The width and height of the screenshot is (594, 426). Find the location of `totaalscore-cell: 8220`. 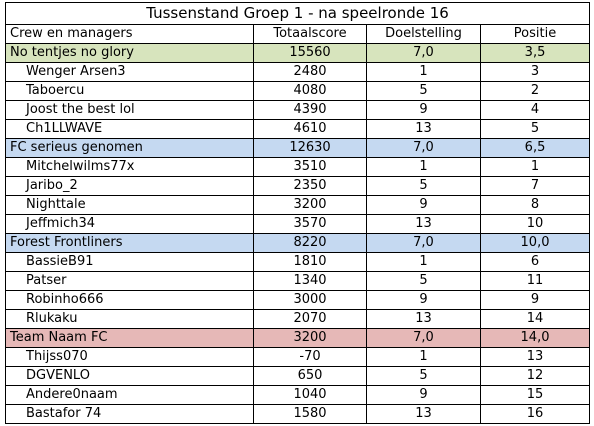

totaalscore-cell: 8220 is located at coordinates (310, 243).